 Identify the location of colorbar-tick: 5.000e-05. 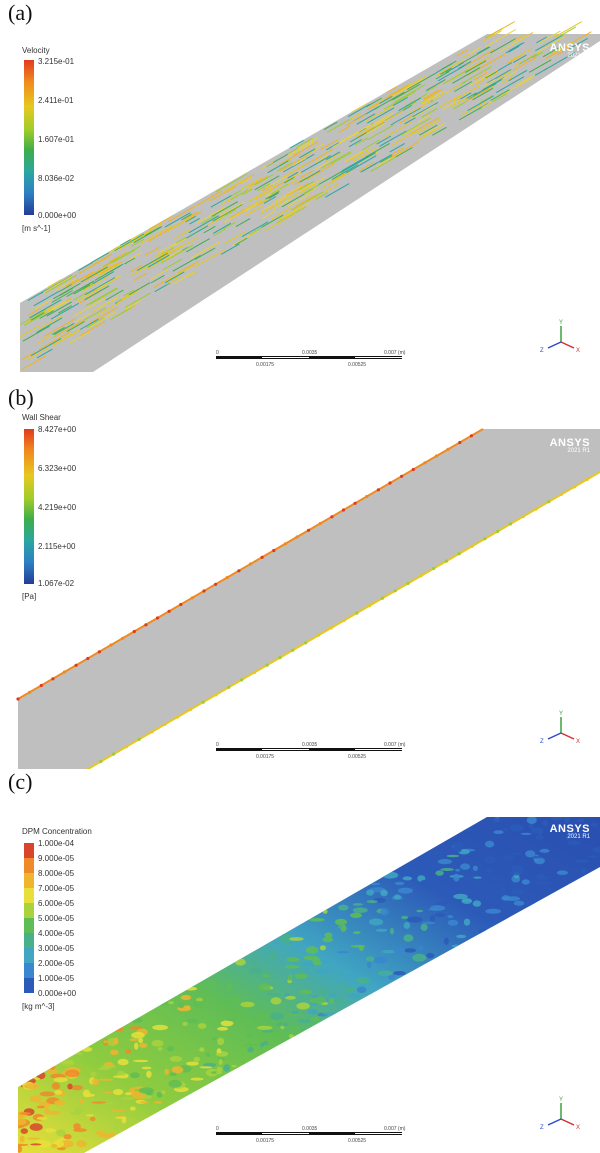
(56, 918).